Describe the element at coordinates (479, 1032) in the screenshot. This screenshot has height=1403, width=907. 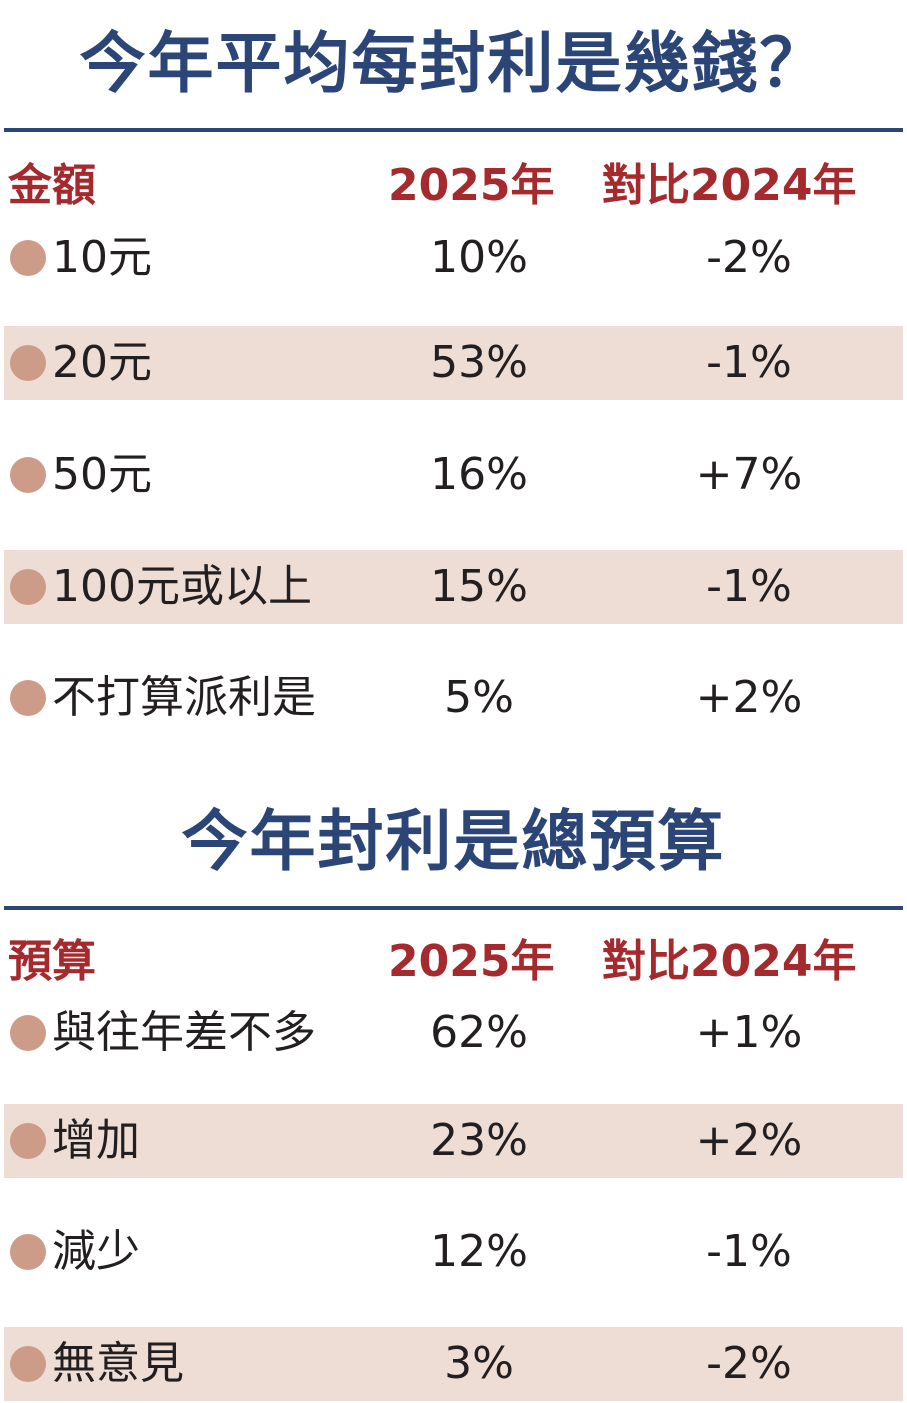
I see `row-value: 62%` at that location.